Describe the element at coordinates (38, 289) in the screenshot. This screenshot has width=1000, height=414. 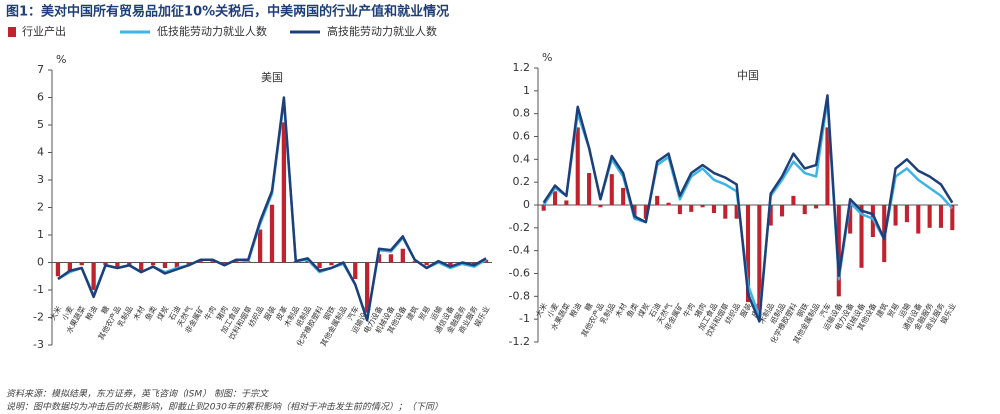
I see `y-tick-label: -1` at that location.